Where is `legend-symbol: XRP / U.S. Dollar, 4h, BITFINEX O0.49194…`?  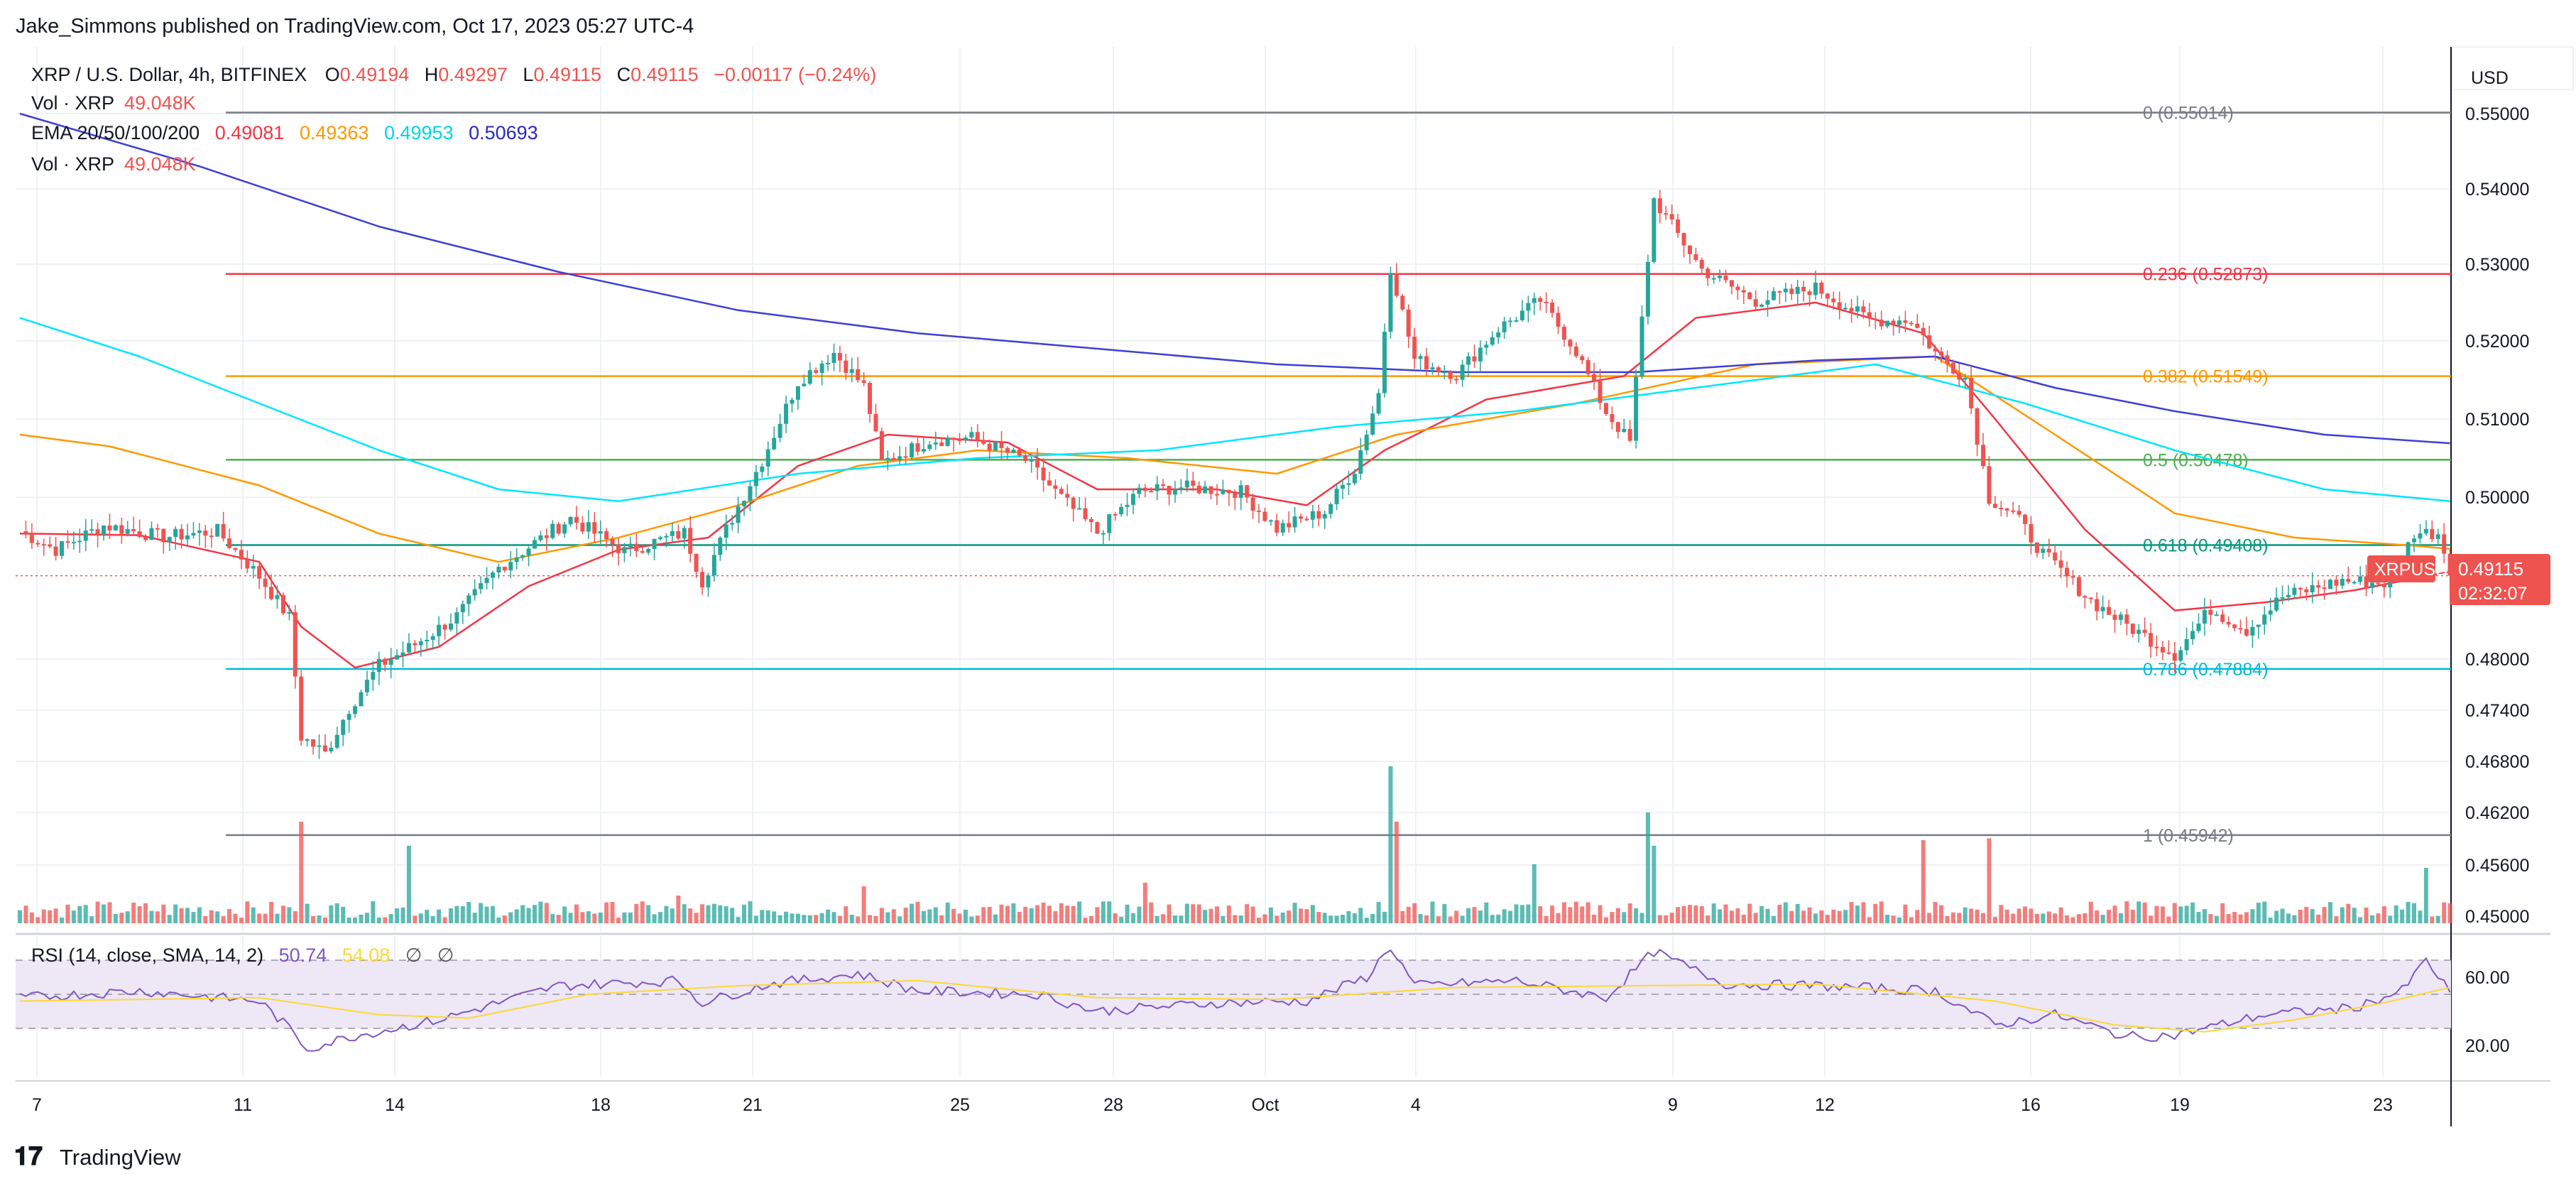
legend-symbol: XRP / U.S. Dollar, 4h, BITFINEX O0.49194… is located at coordinates (453, 74).